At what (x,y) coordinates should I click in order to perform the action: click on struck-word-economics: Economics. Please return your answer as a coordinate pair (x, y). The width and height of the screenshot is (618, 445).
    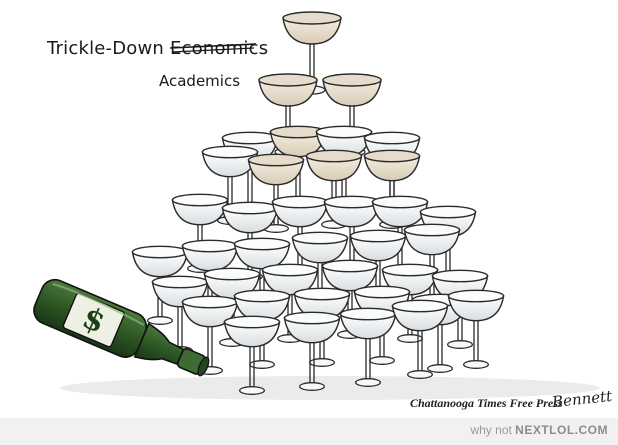
    Looking at the image, I should click on (218, 48).